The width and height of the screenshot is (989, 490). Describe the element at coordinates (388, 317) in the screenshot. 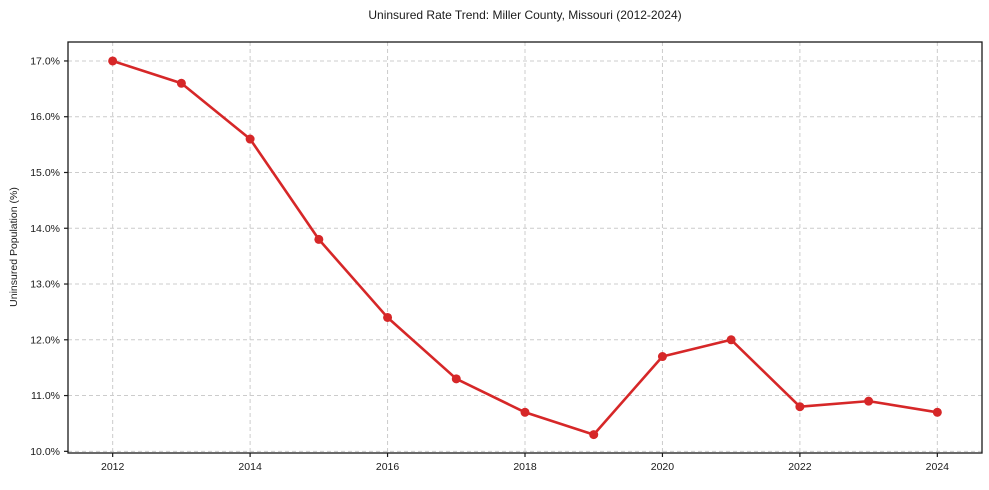

I see `data-point-2016` at that location.